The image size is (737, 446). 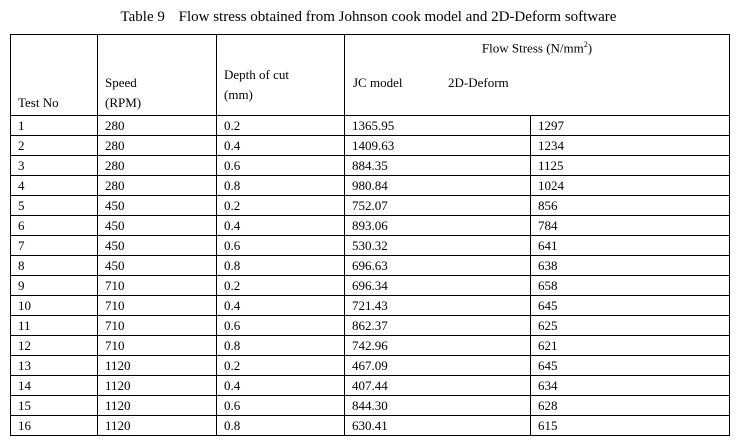 I want to click on table-row: 10 710 0.4 721.43 645, so click(x=370, y=305).